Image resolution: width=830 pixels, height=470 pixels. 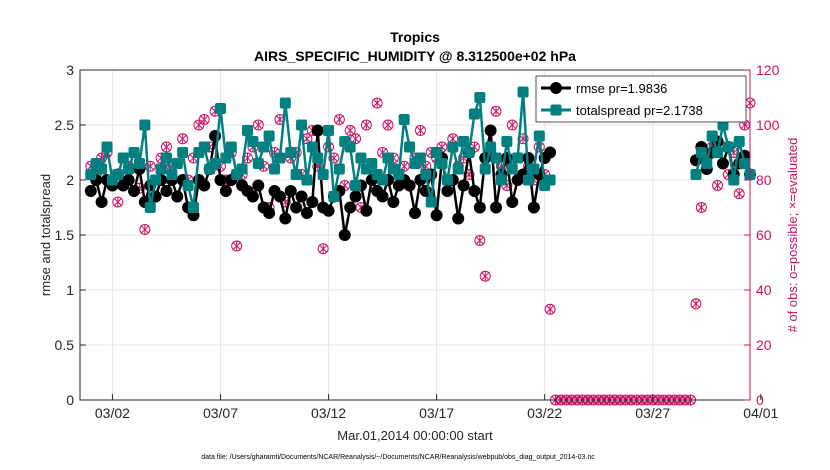 What do you see at coordinates (415, 37) in the screenshot?
I see `chart-title: Tropics` at bounding box center [415, 37].